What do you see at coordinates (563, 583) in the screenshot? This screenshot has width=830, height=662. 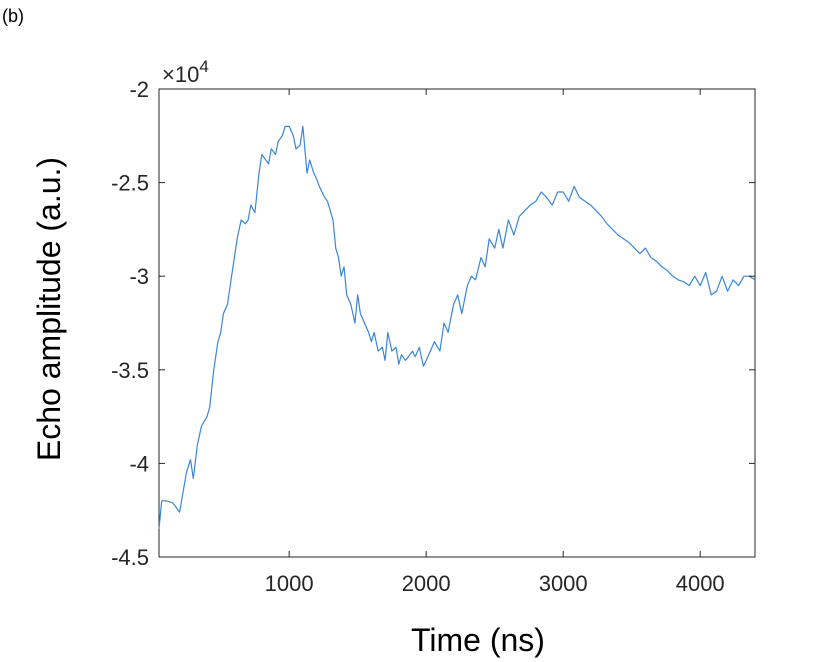 I see `x-tick-label: 3000` at bounding box center [563, 583].